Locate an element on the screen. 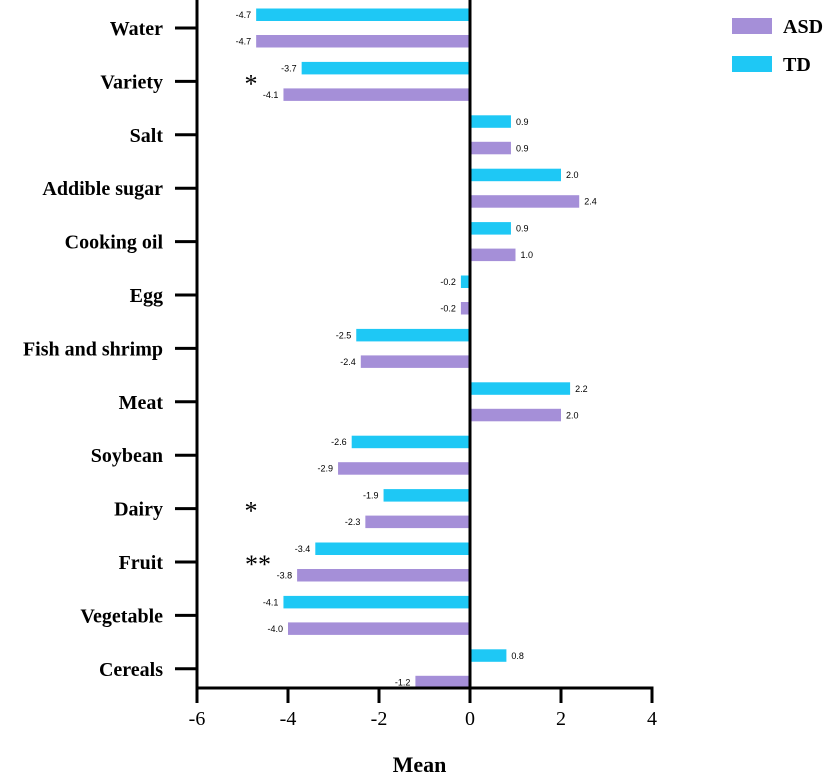 This screenshot has height=778, width=829. bar-td-cereals is located at coordinates (488, 655).